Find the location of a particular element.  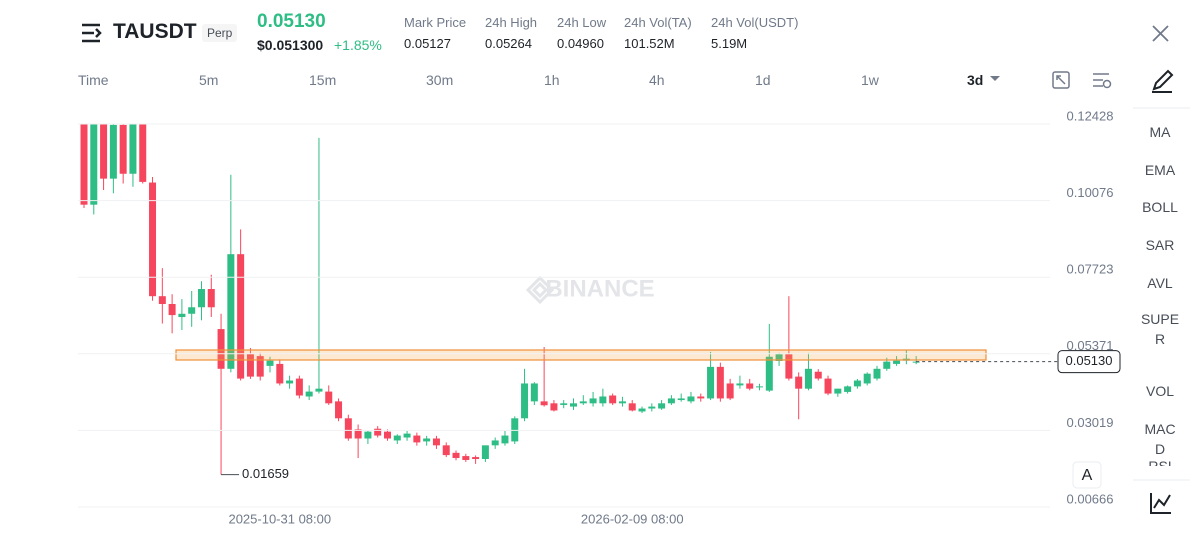

settings-icon is located at coordinates (1102, 81).